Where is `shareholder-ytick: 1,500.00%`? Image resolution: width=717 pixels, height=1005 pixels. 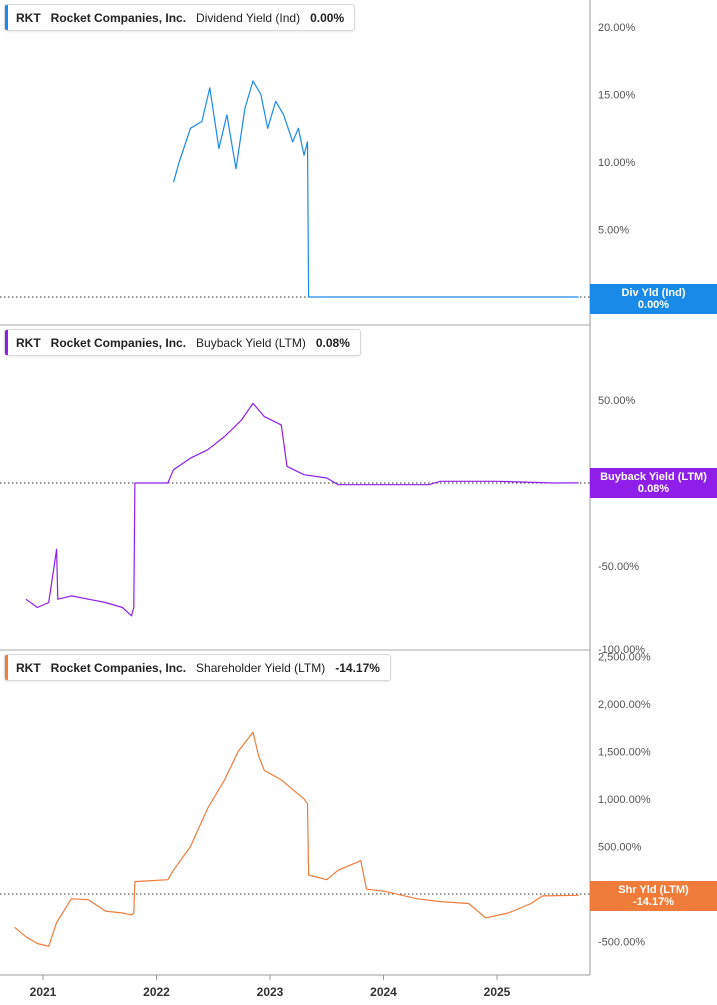
shareholder-ytick: 1,500.00% is located at coordinates (624, 752).